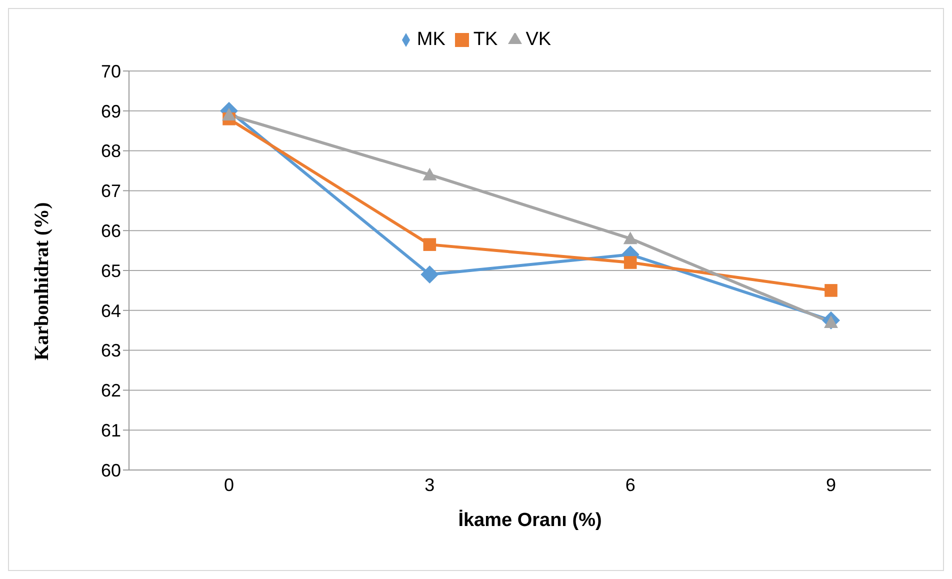 The image size is (952, 579). I want to click on legend-label: VK, so click(539, 39).